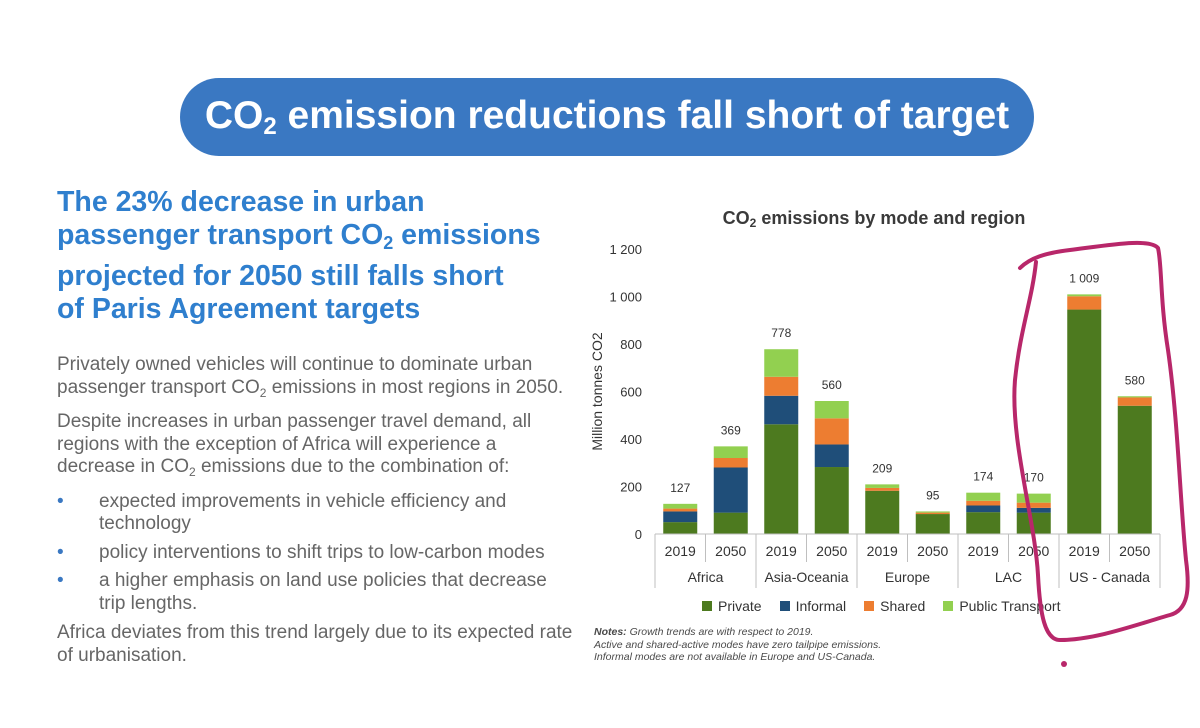  What do you see at coordinates (631, 344) in the screenshot?
I see `y-tick-label: 800` at bounding box center [631, 344].